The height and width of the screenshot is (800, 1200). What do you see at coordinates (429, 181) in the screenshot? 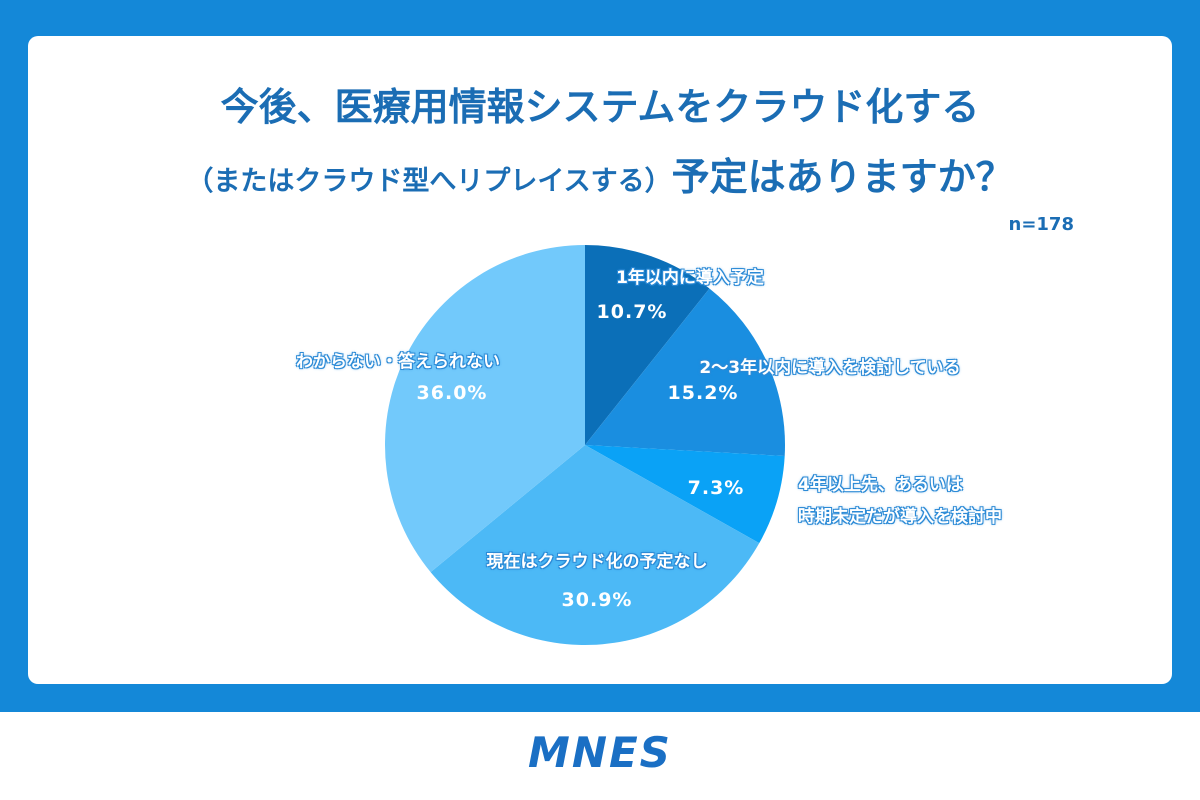
I see `title-note: （またはクラウド型へリプレイスする）` at bounding box center [429, 181].